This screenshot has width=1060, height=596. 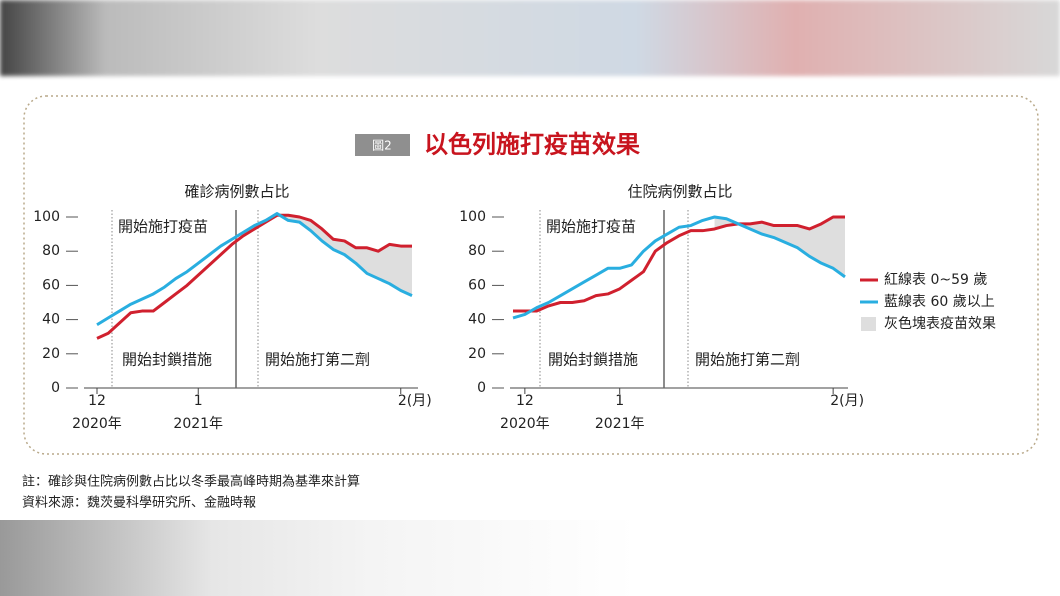 What do you see at coordinates (868, 324) in the screenshot?
I see `legend-swatch` at bounding box center [868, 324].